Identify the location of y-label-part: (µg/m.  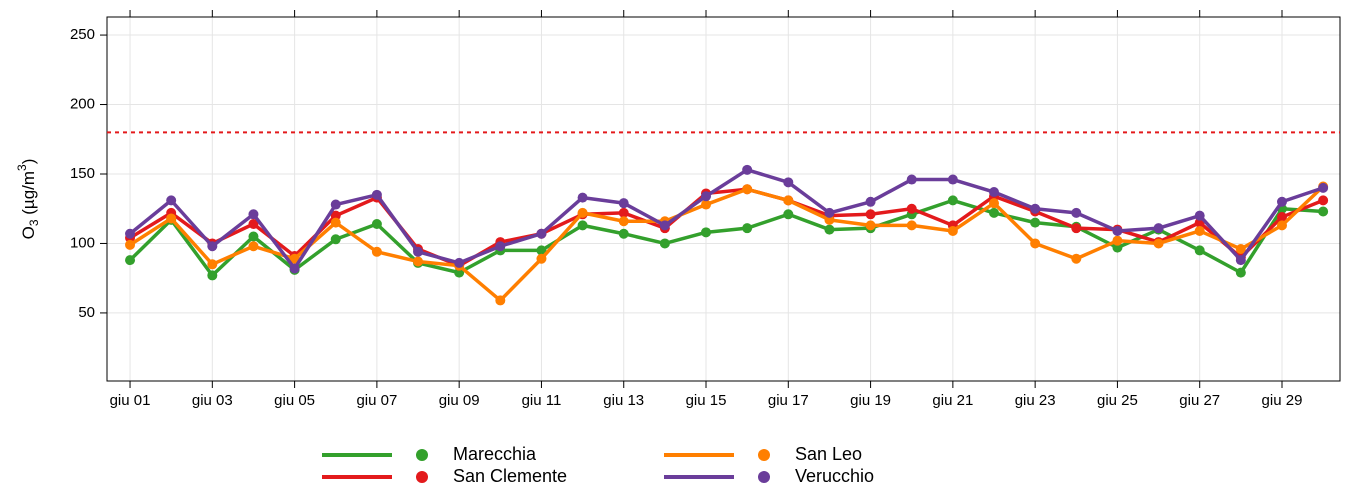
(28, 195).